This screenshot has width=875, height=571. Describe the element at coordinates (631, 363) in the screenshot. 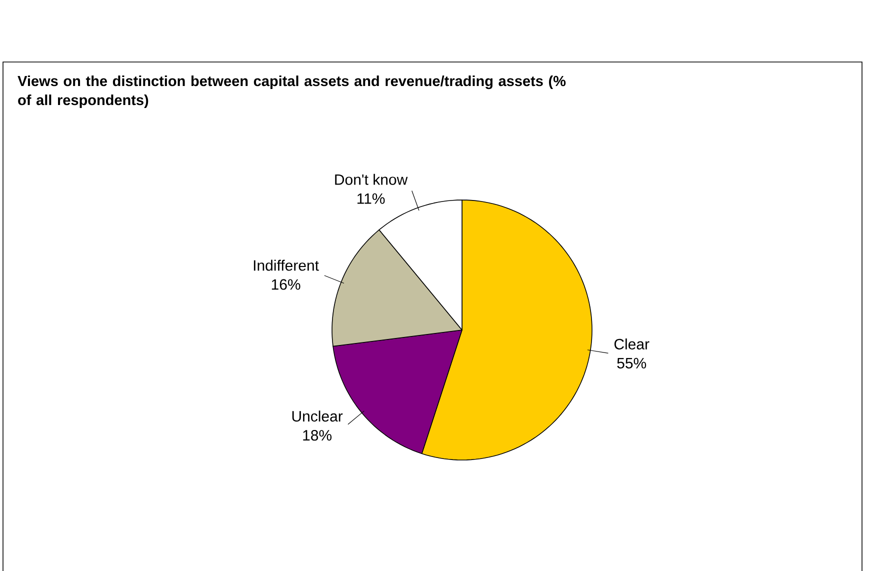

I see `data-label: 55%` at that location.